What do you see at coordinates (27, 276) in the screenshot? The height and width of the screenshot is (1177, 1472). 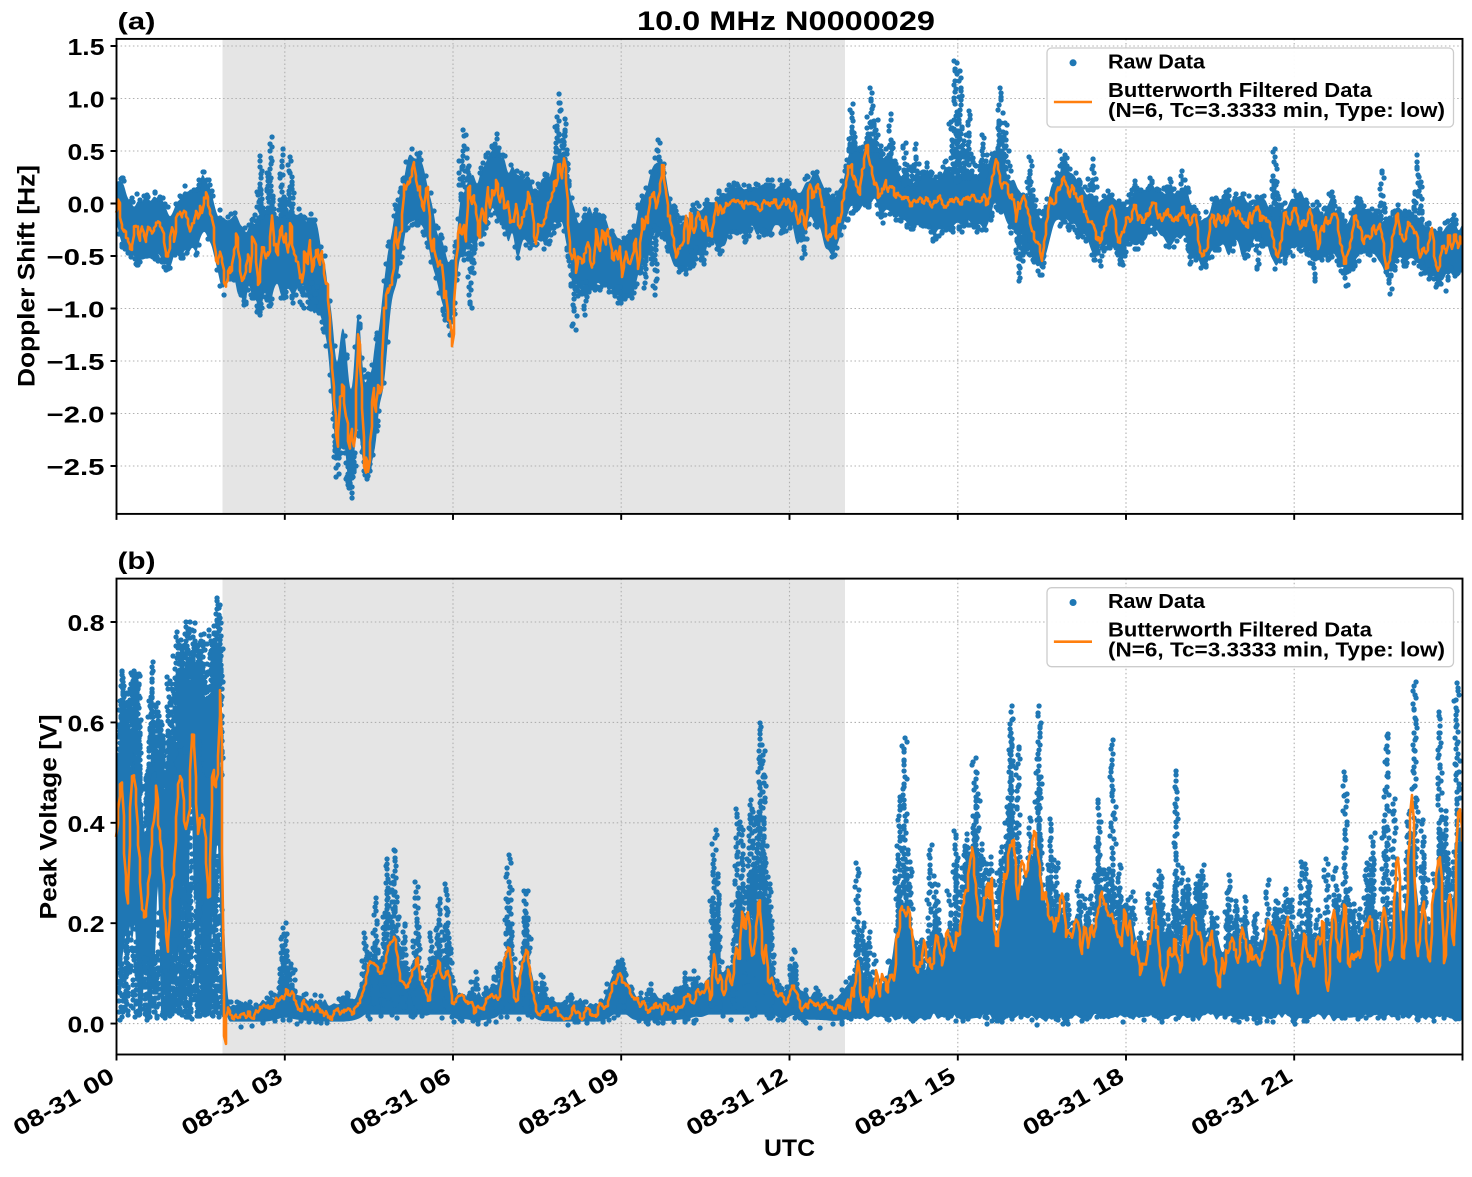 I see `svg-text: Doppler Shift [Hz]` at bounding box center [27, 276].